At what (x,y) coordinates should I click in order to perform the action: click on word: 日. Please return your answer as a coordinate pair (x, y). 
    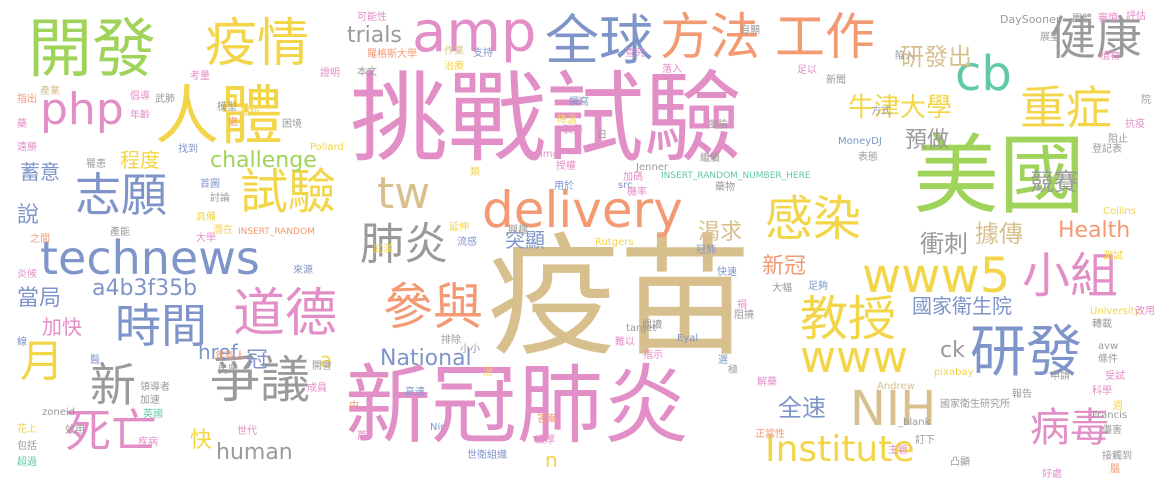
    Looking at the image, I should click on (602, 135).